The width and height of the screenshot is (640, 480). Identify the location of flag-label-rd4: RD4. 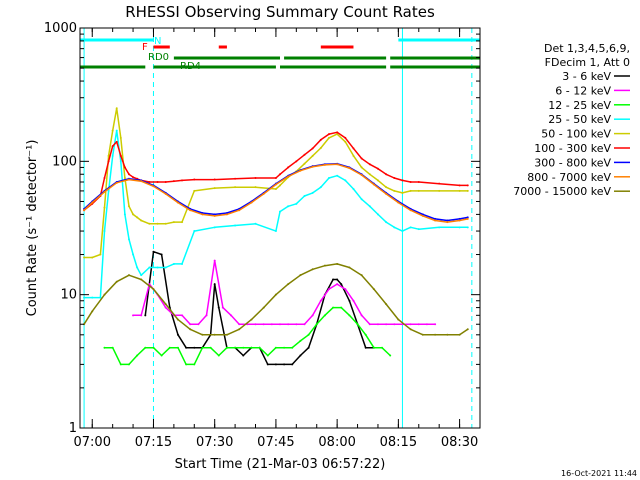
(190, 66).